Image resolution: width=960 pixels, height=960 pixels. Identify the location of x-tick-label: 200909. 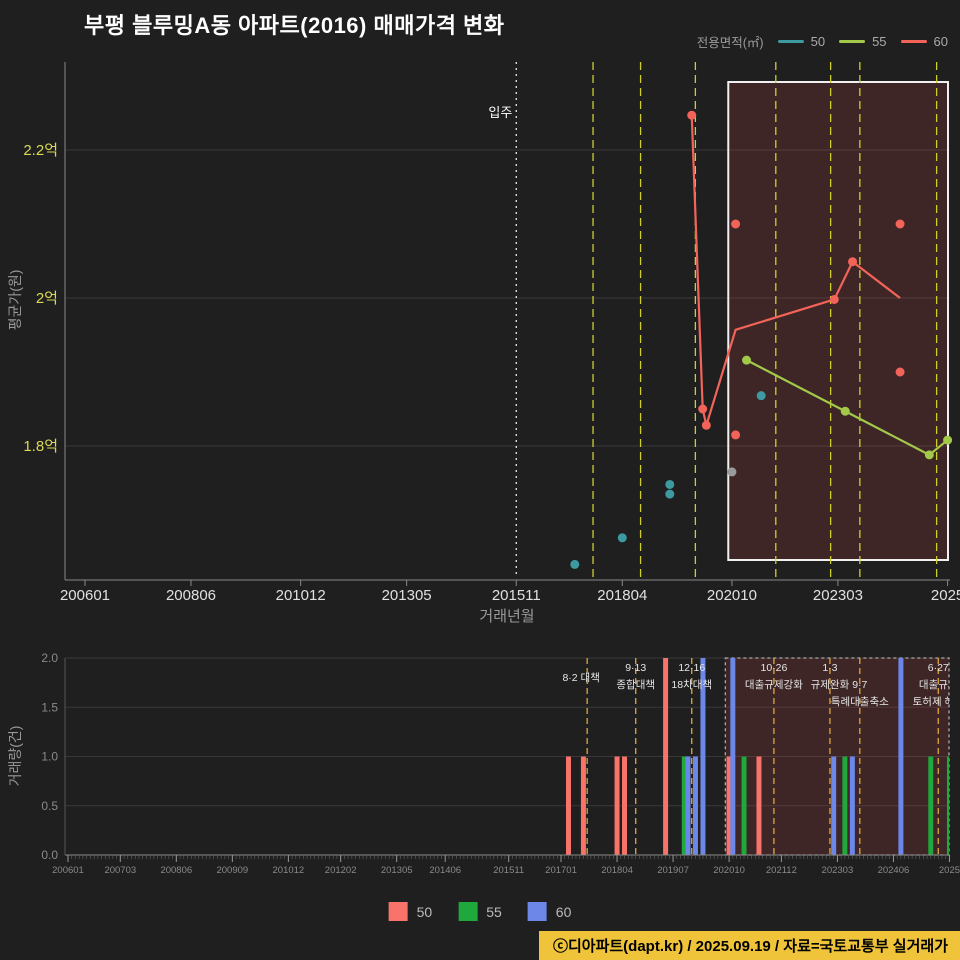
(232, 870).